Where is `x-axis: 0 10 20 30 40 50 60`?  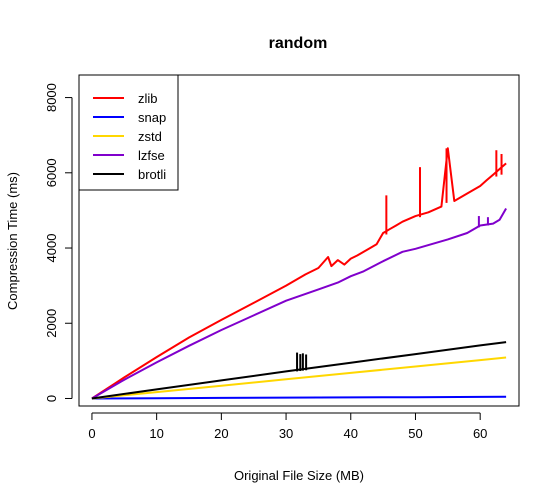 x-axis: 0 10 20 30 40 50 60 is located at coordinates (287, 426).